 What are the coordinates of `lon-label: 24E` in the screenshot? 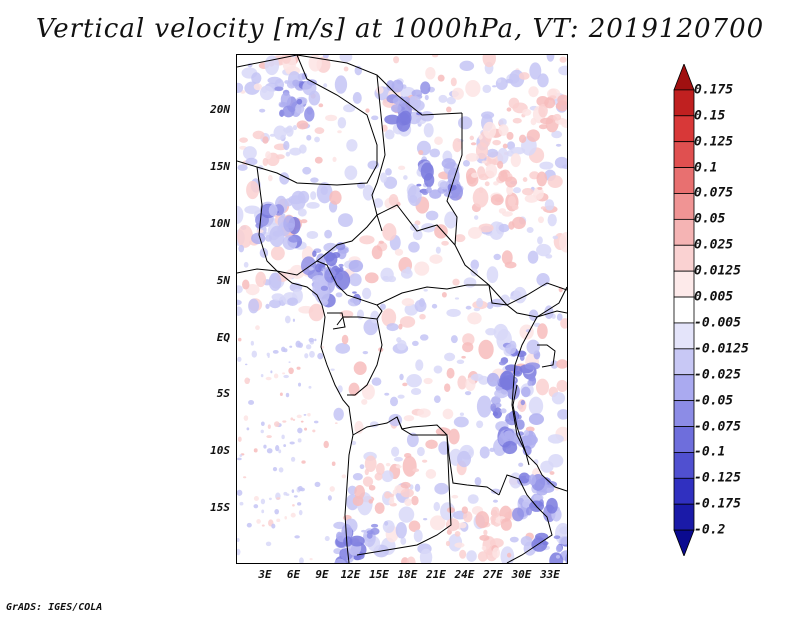 It's located at (464, 574).